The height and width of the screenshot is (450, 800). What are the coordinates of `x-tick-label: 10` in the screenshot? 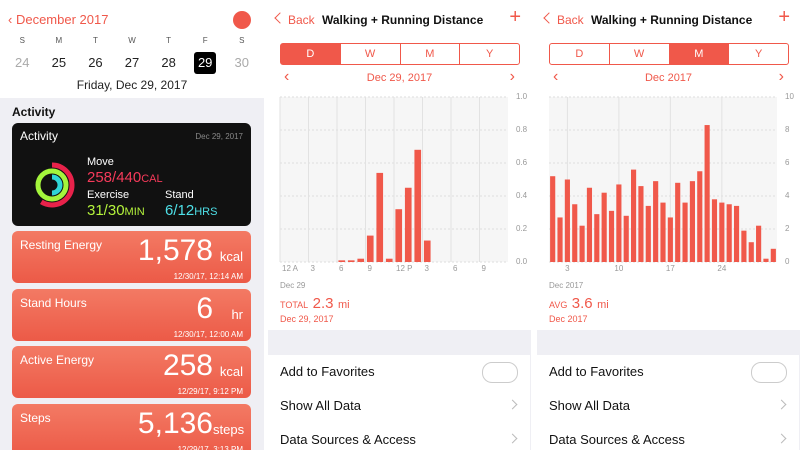 It's located at (618, 268).